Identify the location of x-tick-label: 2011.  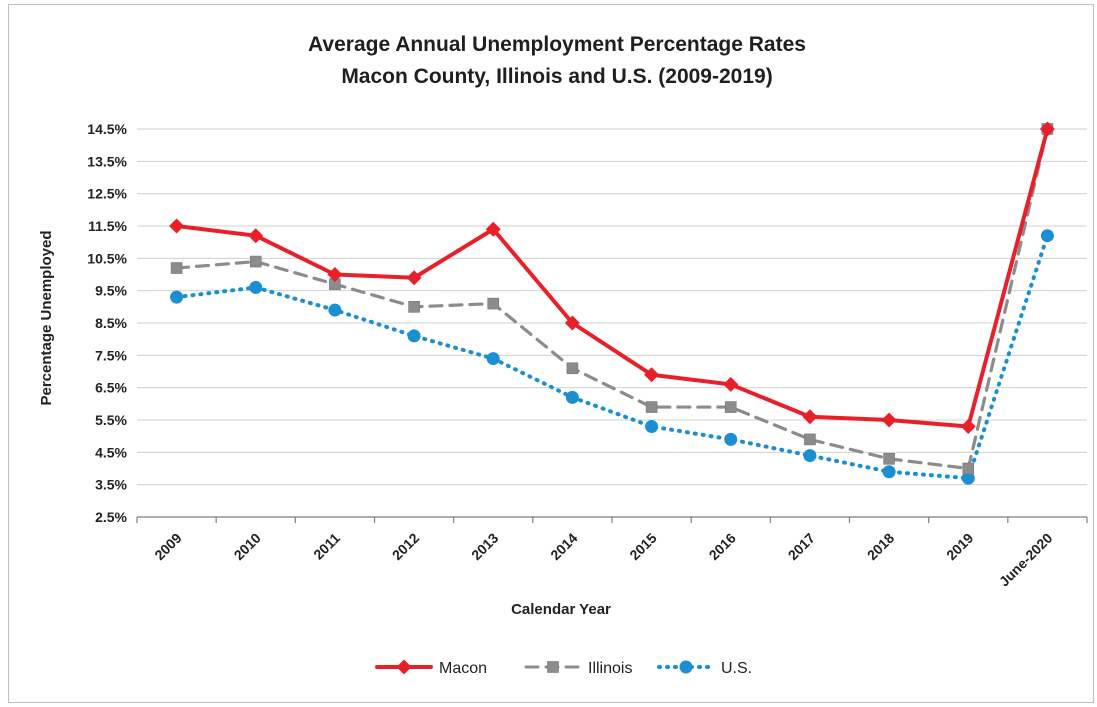
(326, 546).